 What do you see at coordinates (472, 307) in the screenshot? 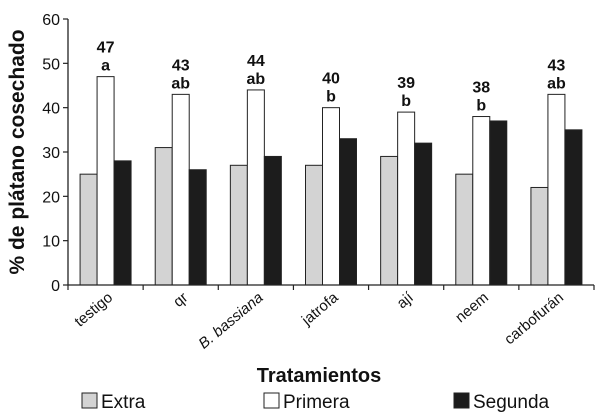
I see `x-tick-label: neem` at bounding box center [472, 307].